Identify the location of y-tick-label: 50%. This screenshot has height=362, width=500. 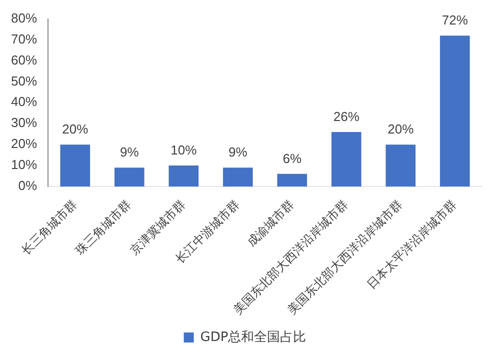
(24, 80).